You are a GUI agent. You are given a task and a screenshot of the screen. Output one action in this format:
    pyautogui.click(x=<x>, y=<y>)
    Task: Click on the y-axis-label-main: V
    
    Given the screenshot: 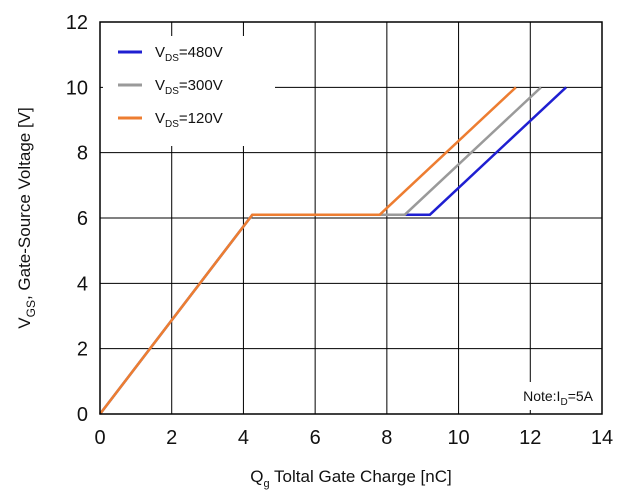 What is the action you would take?
    pyautogui.click(x=24, y=323)
    